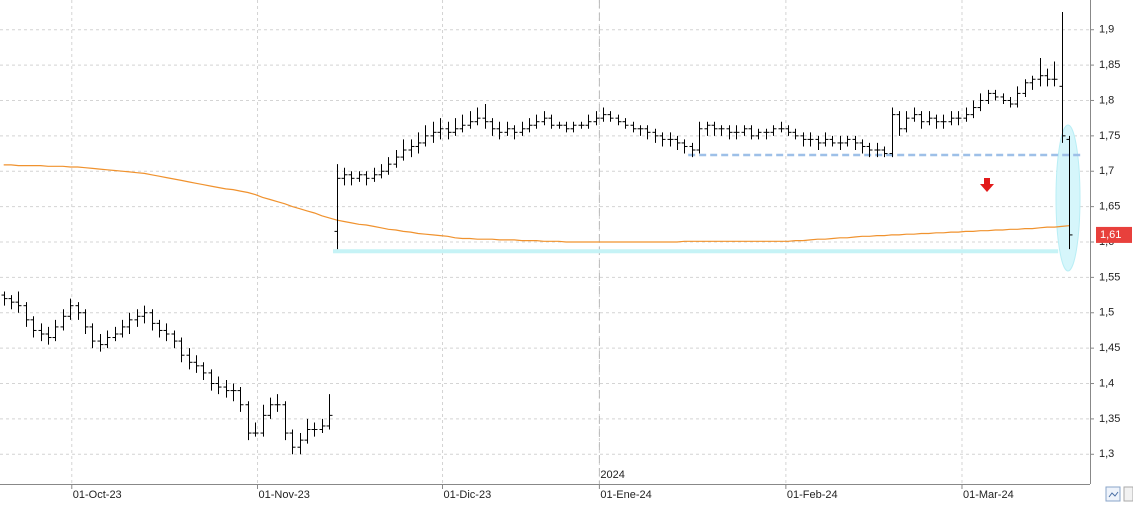 Image resolution: width=1133 pixels, height=505 pixels. I want to click on y-tick-label: 1,7, so click(1106, 171).